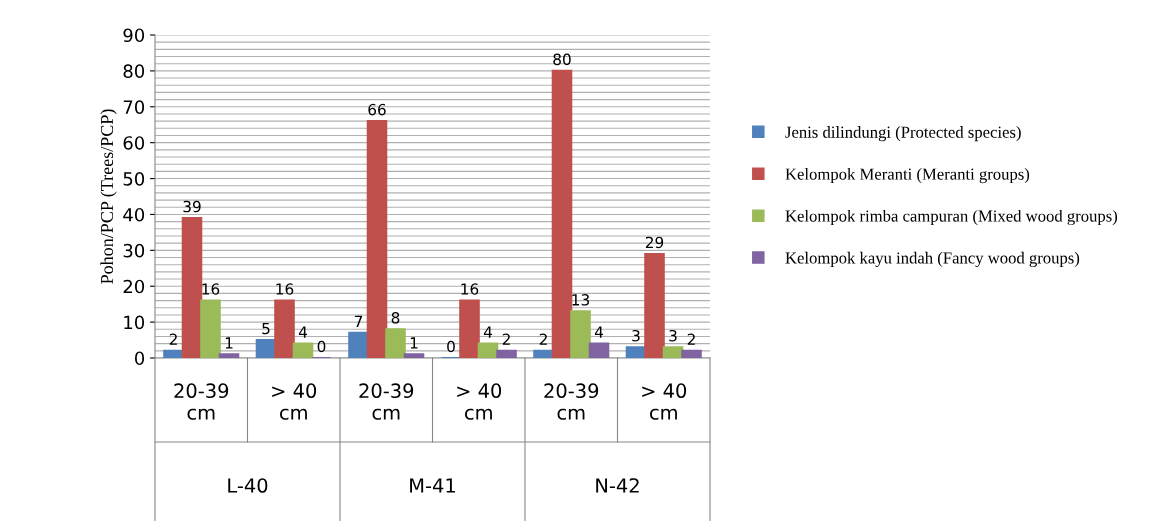 The width and height of the screenshot is (1155, 521). I want to click on legend-label: Kelompok Meranti (Meranti groups), so click(907, 176).